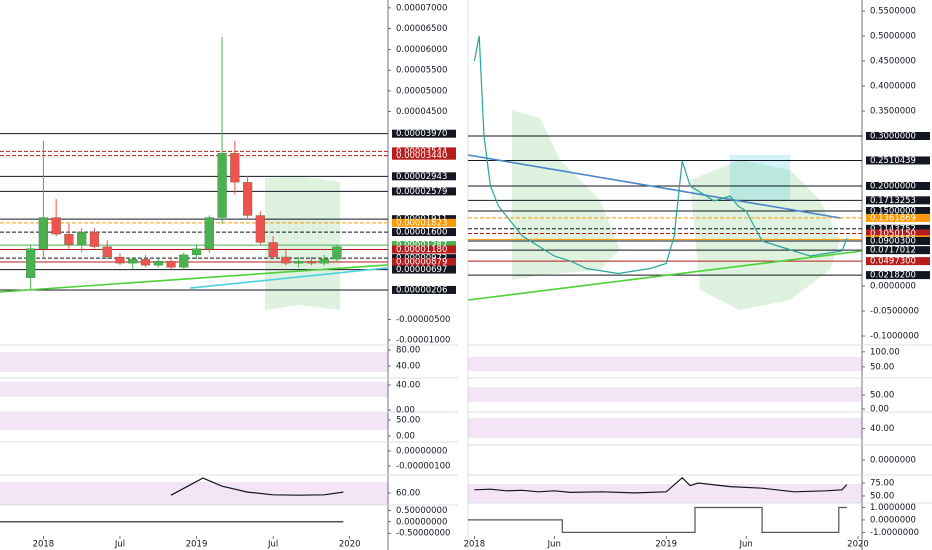  I want to click on y-tick-label: 75.00, so click(882, 484).